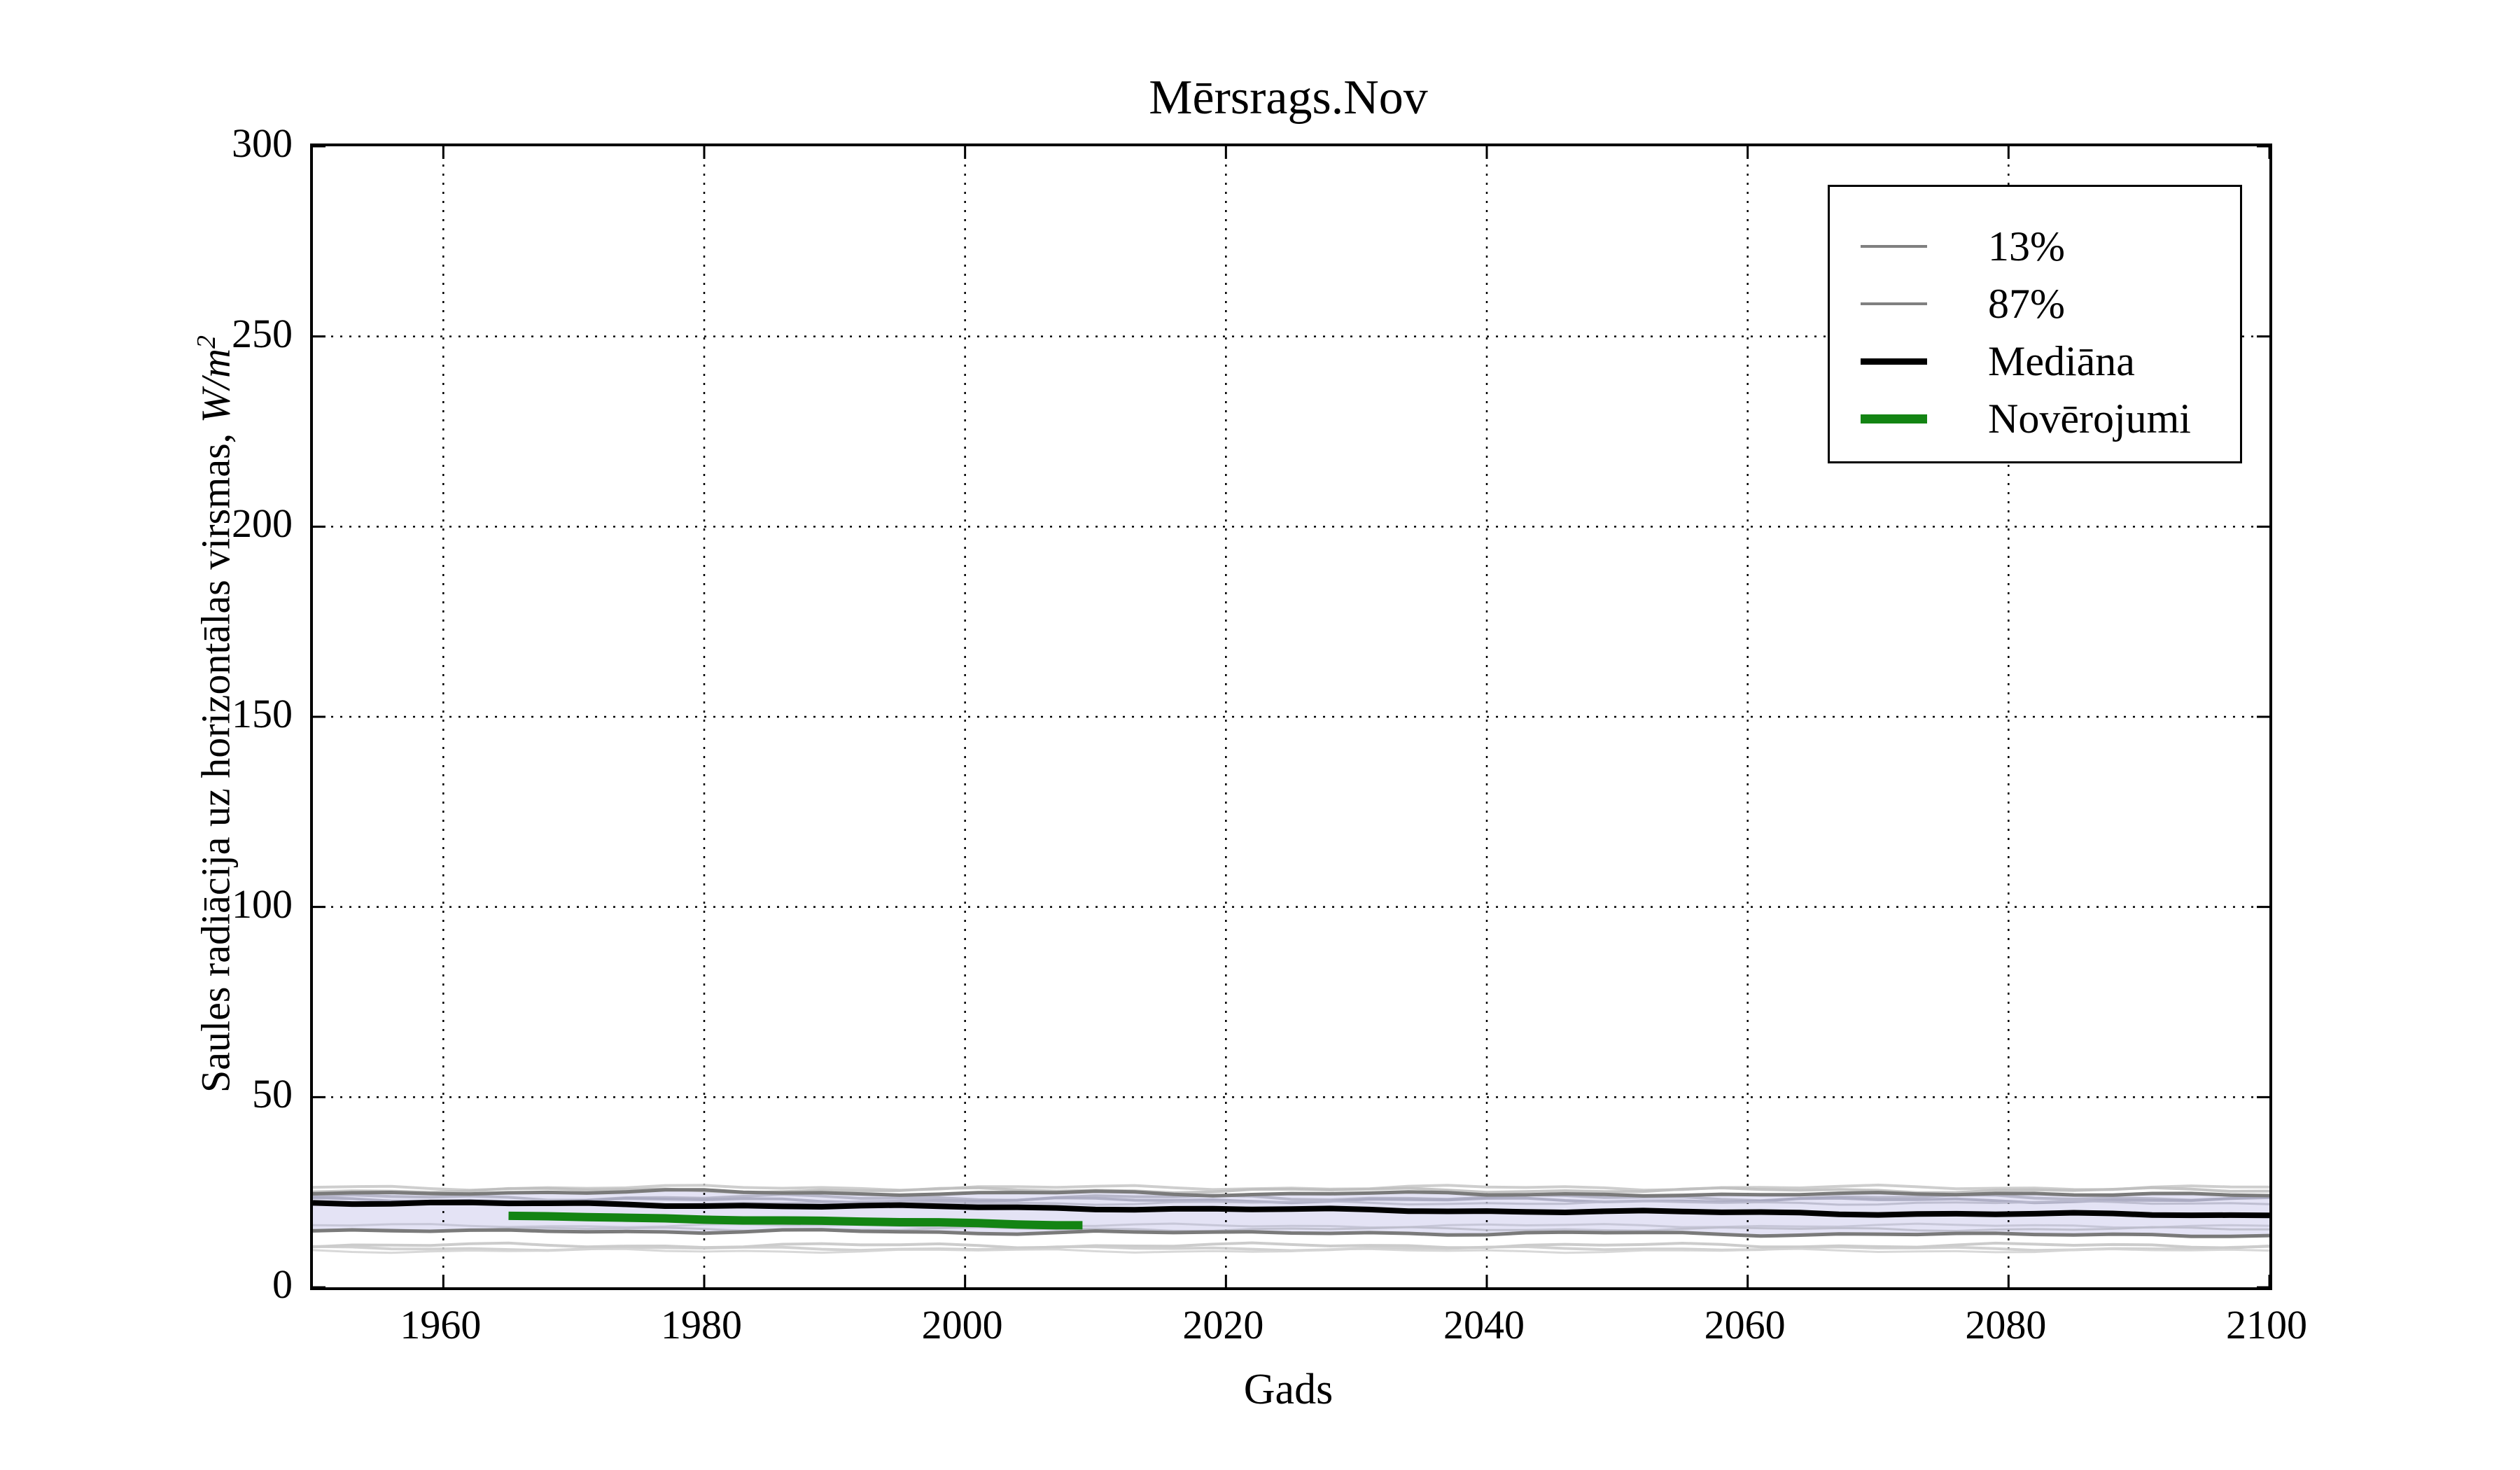 The height and width of the screenshot is (1470, 2520). What do you see at coordinates (2026, 303) in the screenshot?
I see `legend-label-87pct: 87%` at bounding box center [2026, 303].